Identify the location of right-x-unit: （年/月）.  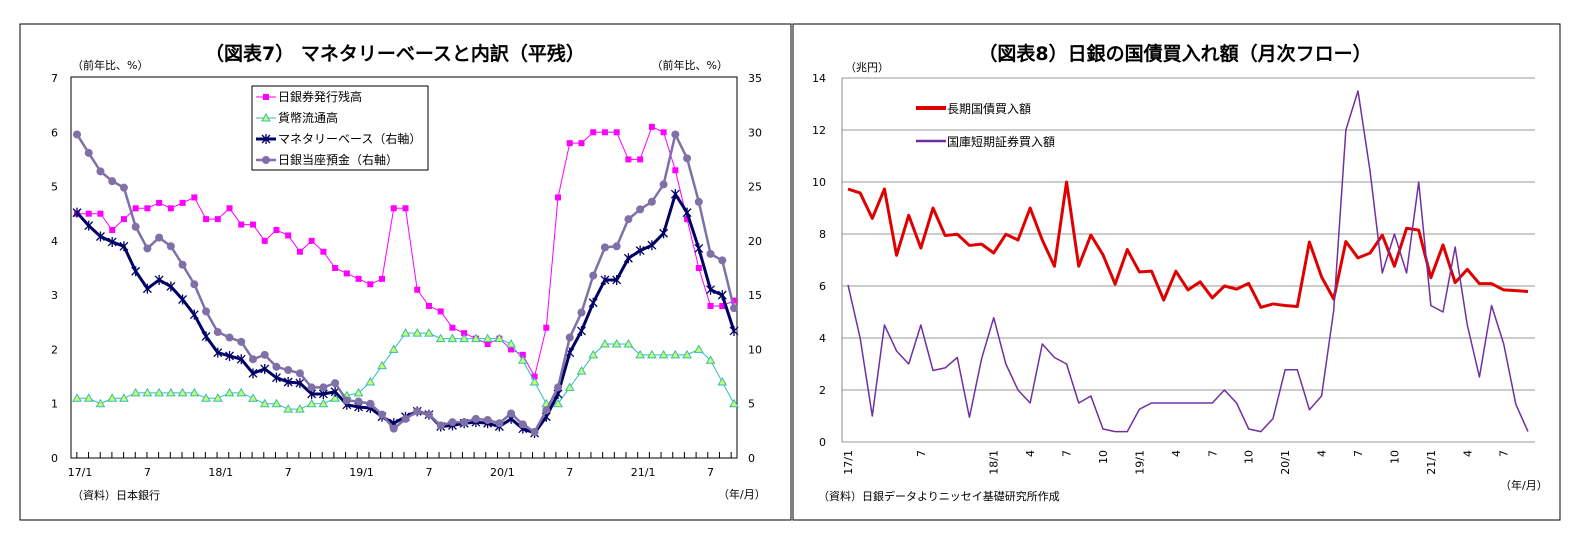
(1524, 485).